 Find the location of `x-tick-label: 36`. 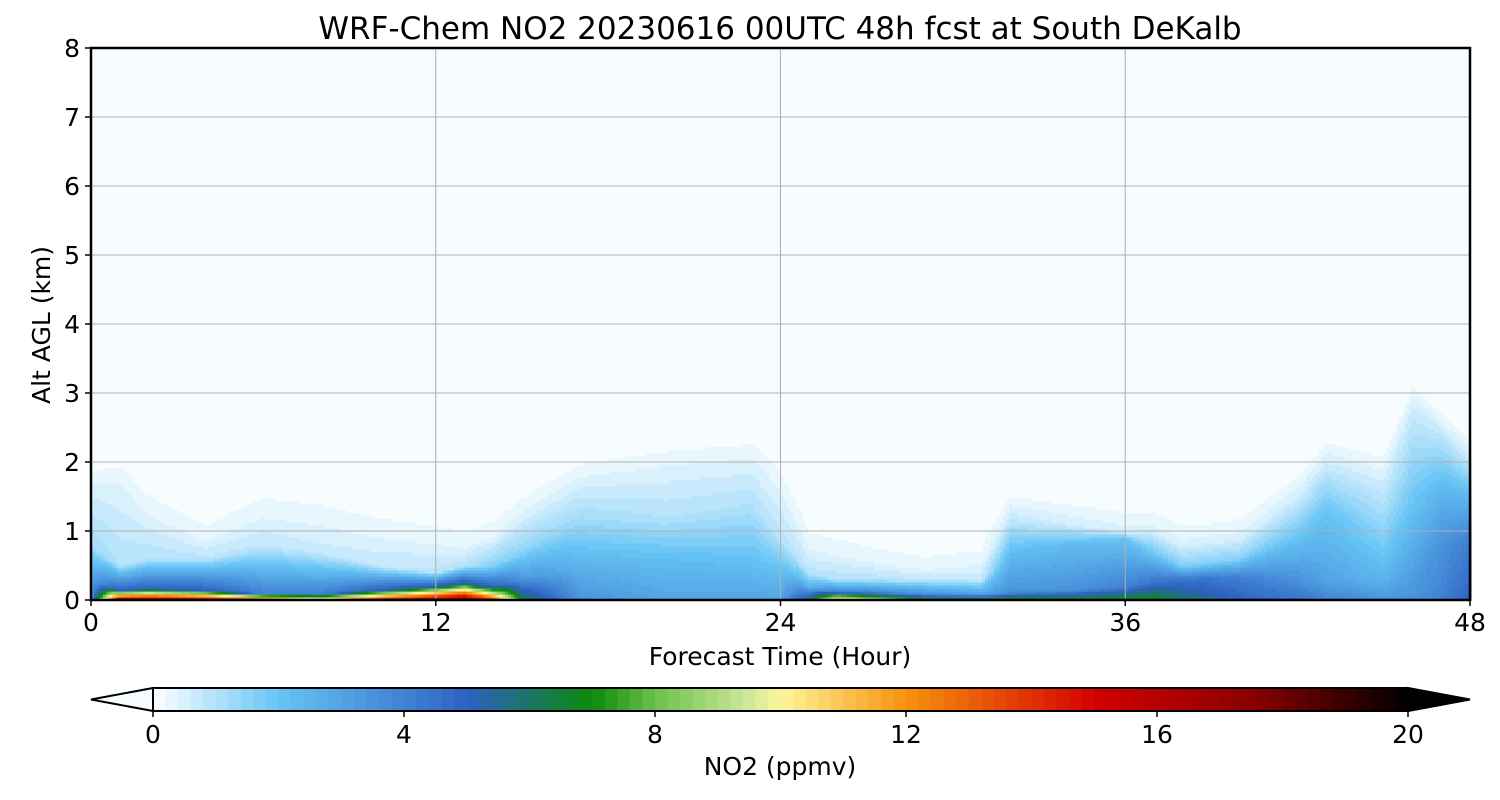

x-tick-label: 36 is located at coordinates (1125, 622).